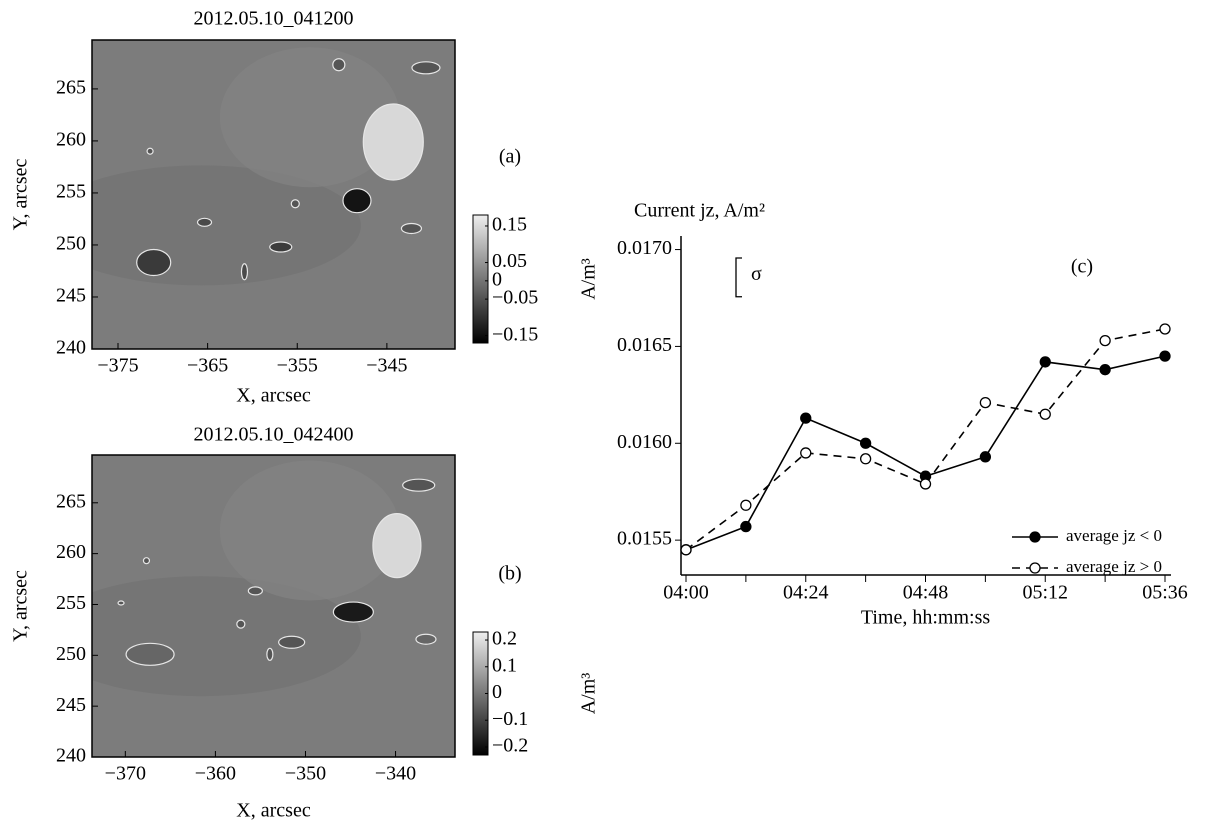 The height and width of the screenshot is (823, 1209). Describe the element at coordinates (509, 225) in the screenshot. I see `colorbar-tick-label: 0.15` at that location.